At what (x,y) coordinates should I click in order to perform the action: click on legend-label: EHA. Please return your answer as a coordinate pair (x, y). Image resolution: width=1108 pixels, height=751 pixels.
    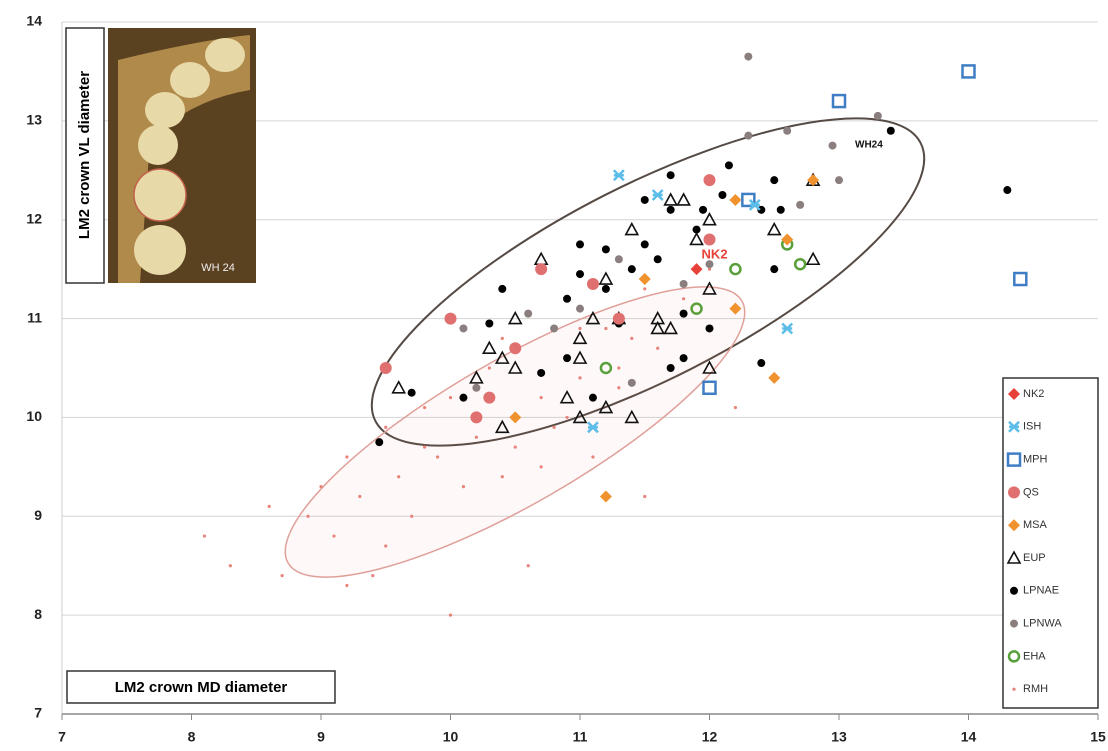
    Looking at the image, I should click on (1034, 656).